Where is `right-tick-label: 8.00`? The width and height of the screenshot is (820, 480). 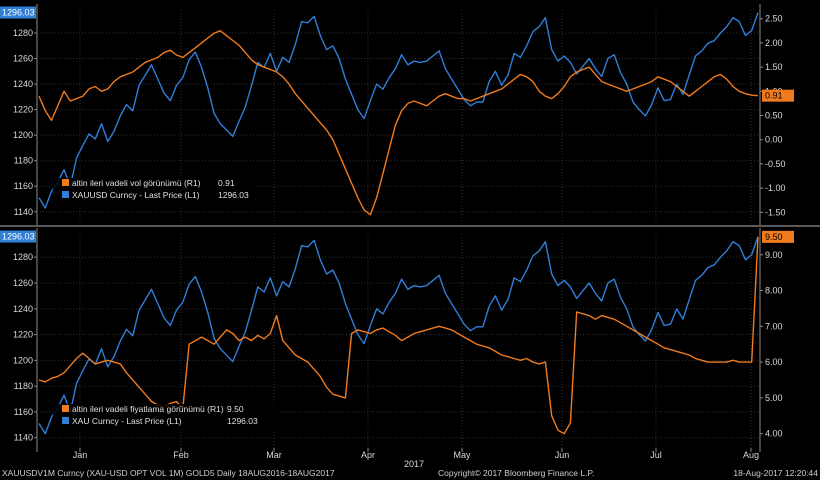
right-tick-label: 8.00 is located at coordinates (774, 291).